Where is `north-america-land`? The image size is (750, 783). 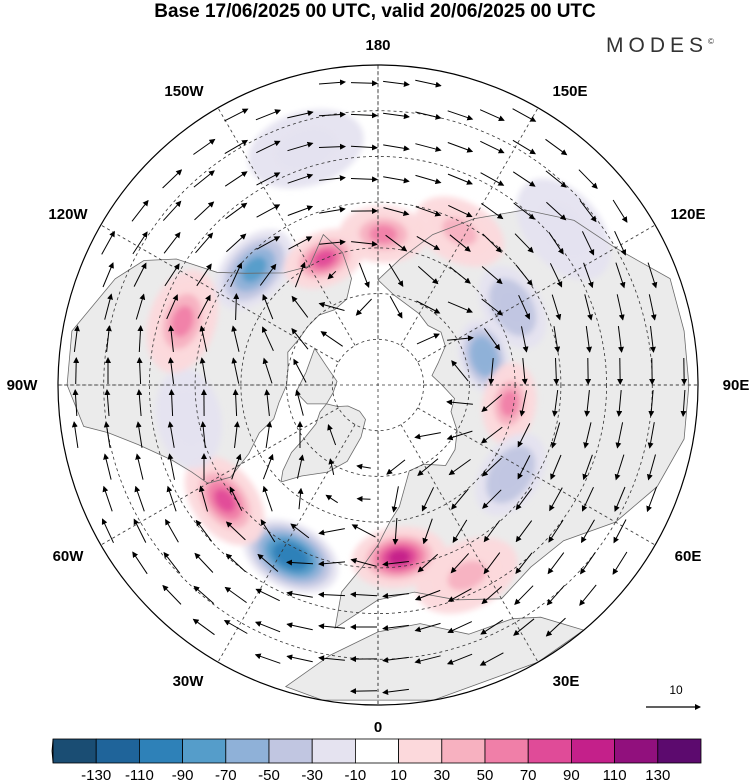
north-america-land is located at coordinates (209, 359).